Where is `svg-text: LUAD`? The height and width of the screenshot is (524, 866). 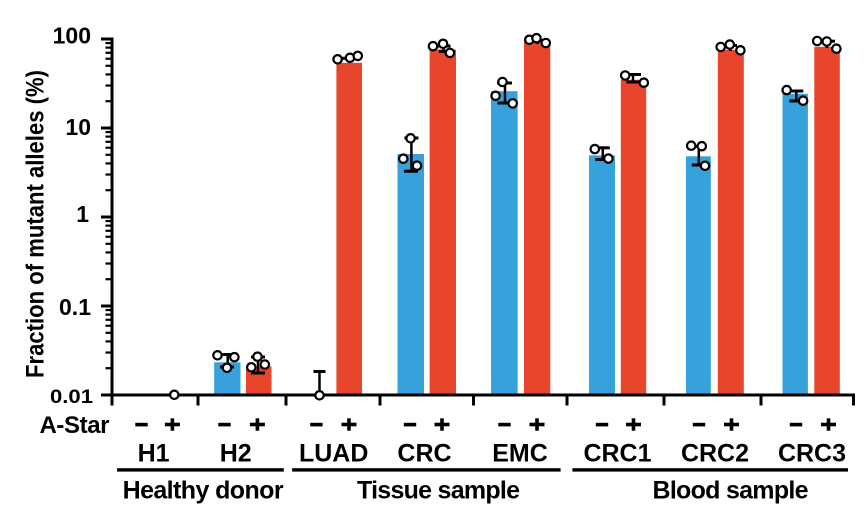
svg-text: LUAD is located at coordinates (333, 454).